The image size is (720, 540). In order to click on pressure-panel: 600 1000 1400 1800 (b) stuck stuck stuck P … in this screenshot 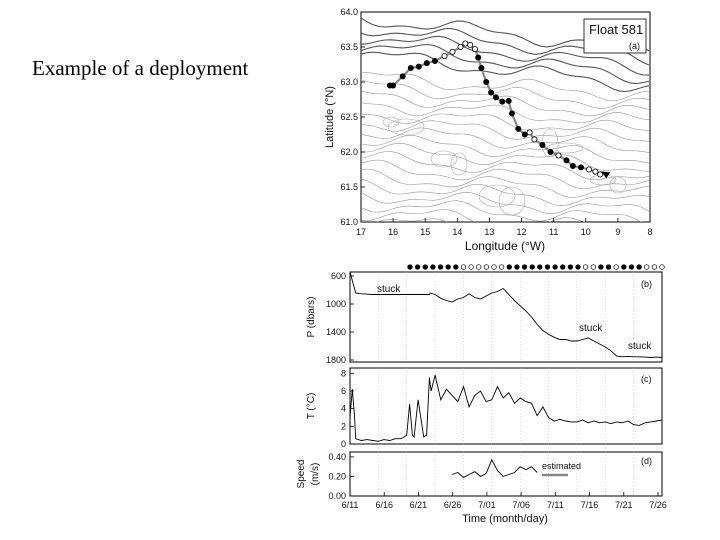, I will do `click(484, 318)`.